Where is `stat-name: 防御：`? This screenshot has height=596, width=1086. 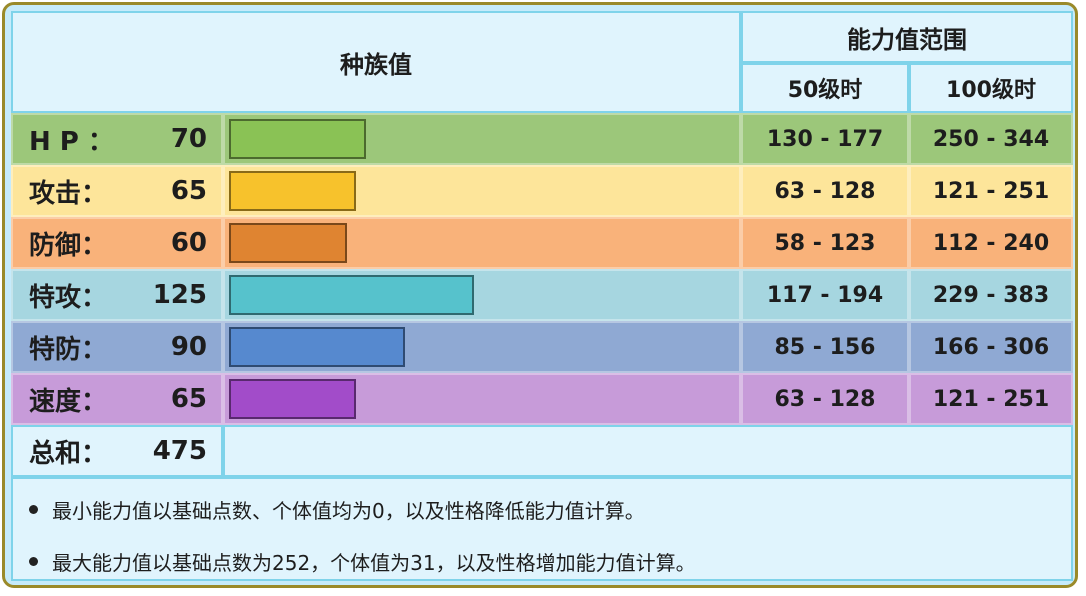
stat-name: 防御： is located at coordinates (68, 245).